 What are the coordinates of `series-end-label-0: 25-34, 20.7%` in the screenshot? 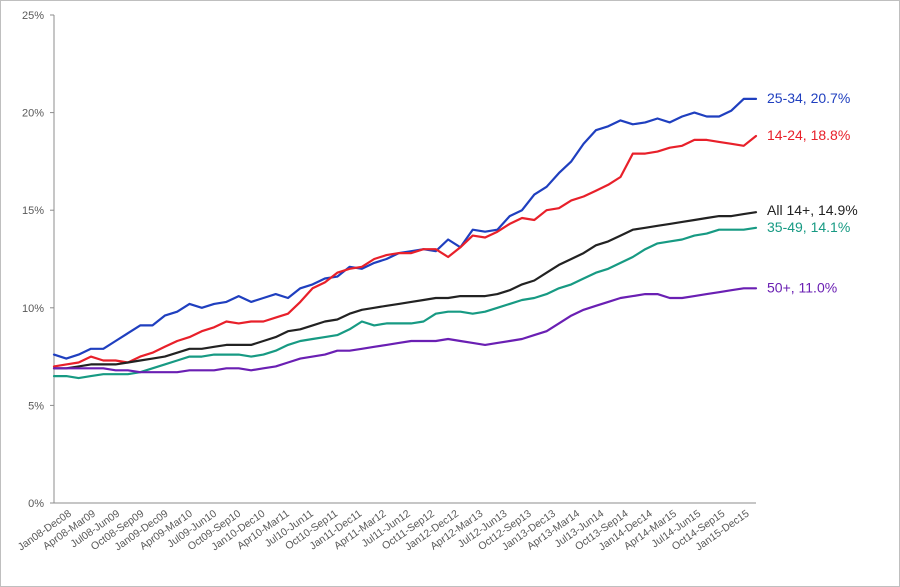 It's located at (808, 98).